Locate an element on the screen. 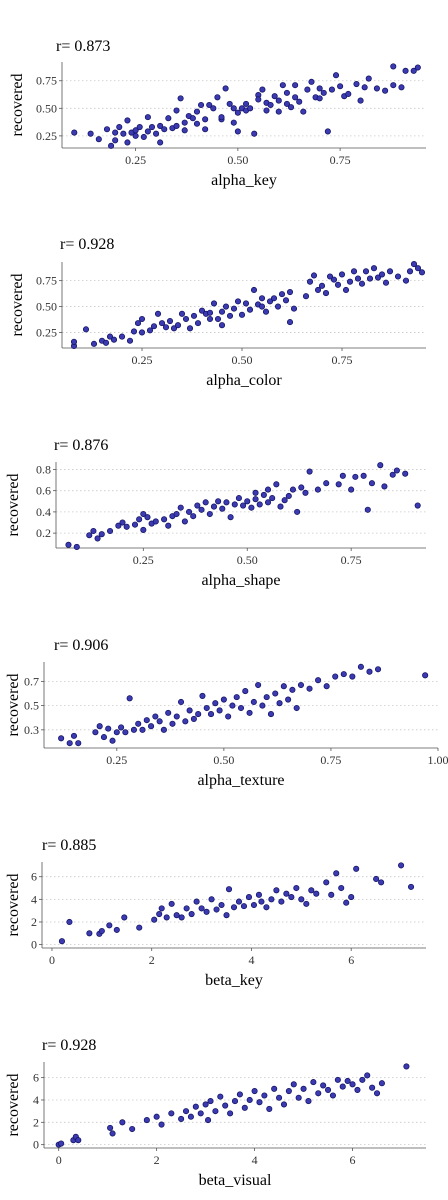 This screenshot has width=448, height=1200. y-tick-label: 0.6 is located at coordinates (43, 491).